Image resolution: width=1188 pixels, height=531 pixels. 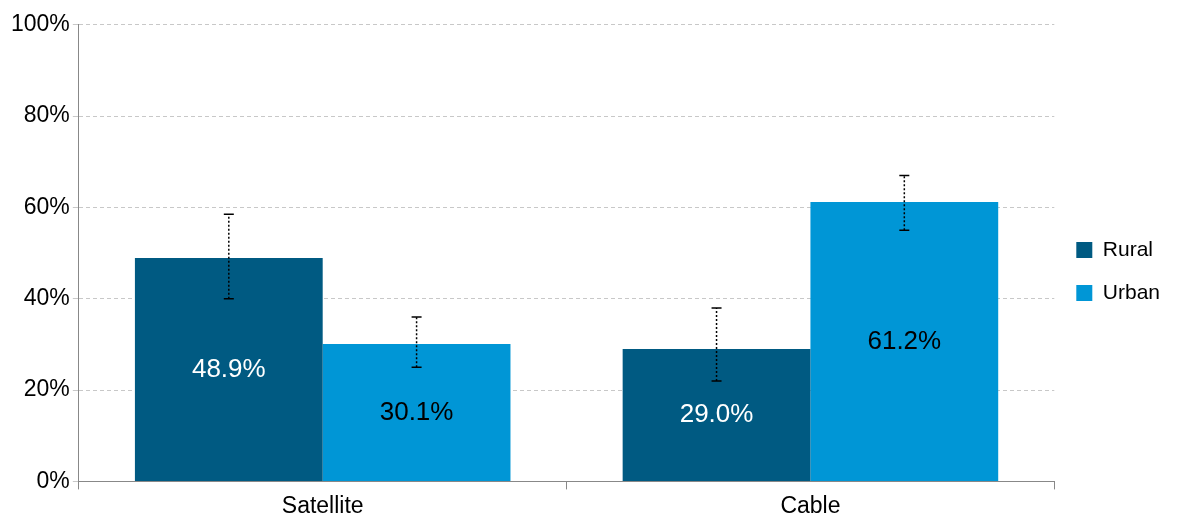 What do you see at coordinates (46, 388) in the screenshot?
I see `y-tick-label: 20%` at bounding box center [46, 388].